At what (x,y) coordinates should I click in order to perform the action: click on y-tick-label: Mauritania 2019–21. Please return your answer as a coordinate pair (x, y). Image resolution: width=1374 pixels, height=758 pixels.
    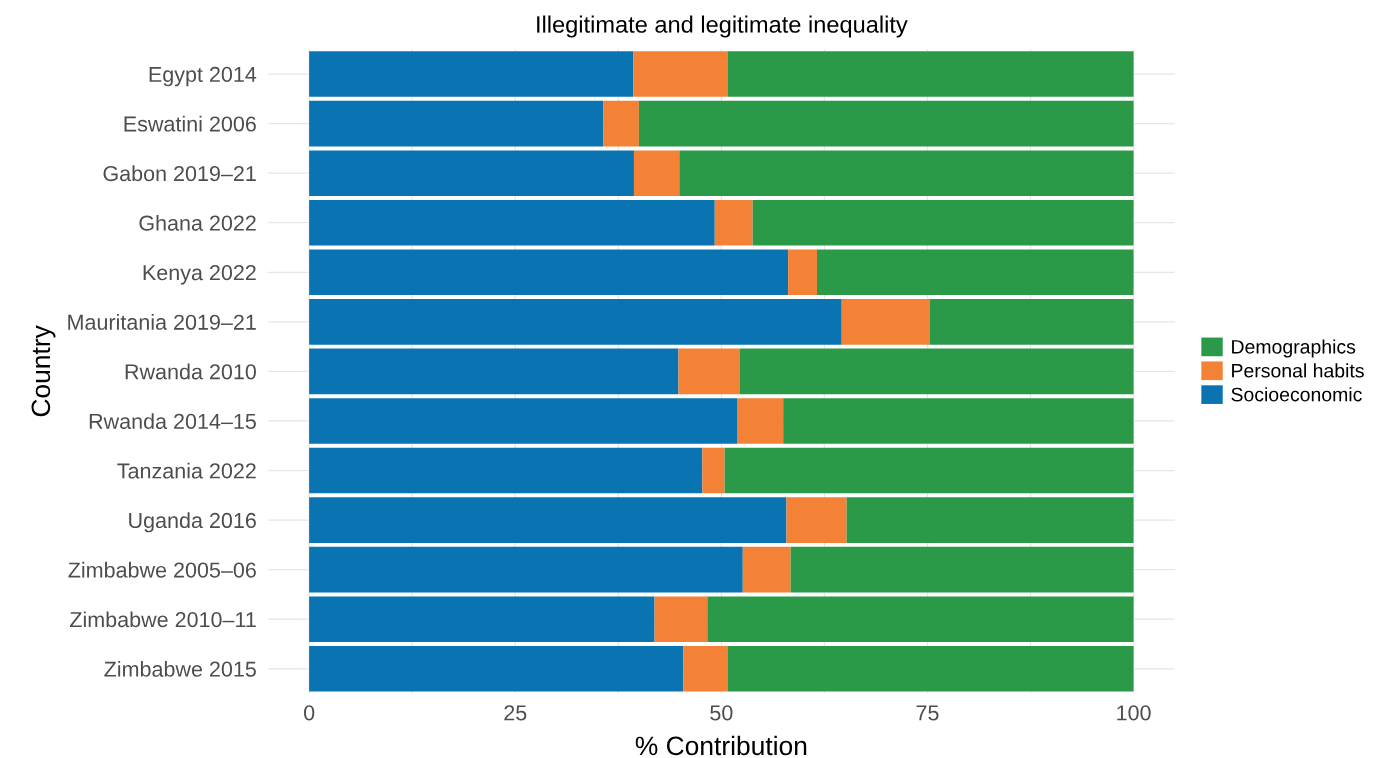
    Looking at the image, I should click on (162, 322).